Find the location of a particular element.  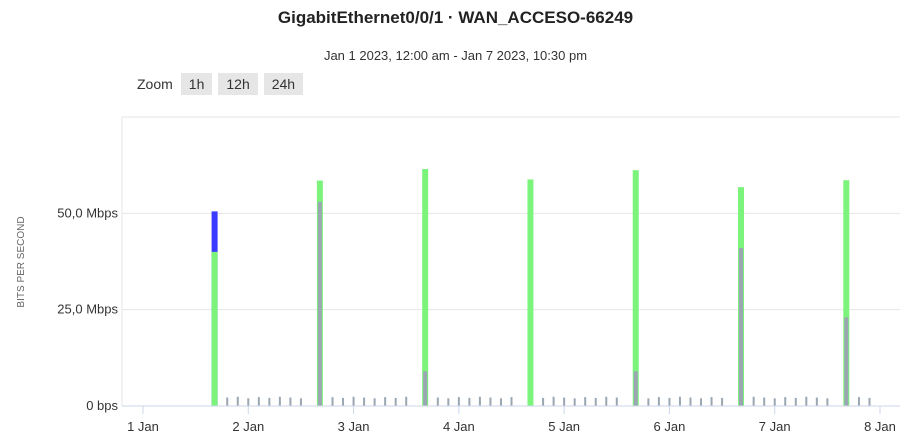

x-tick-label: 6 Jan is located at coordinates (670, 426).